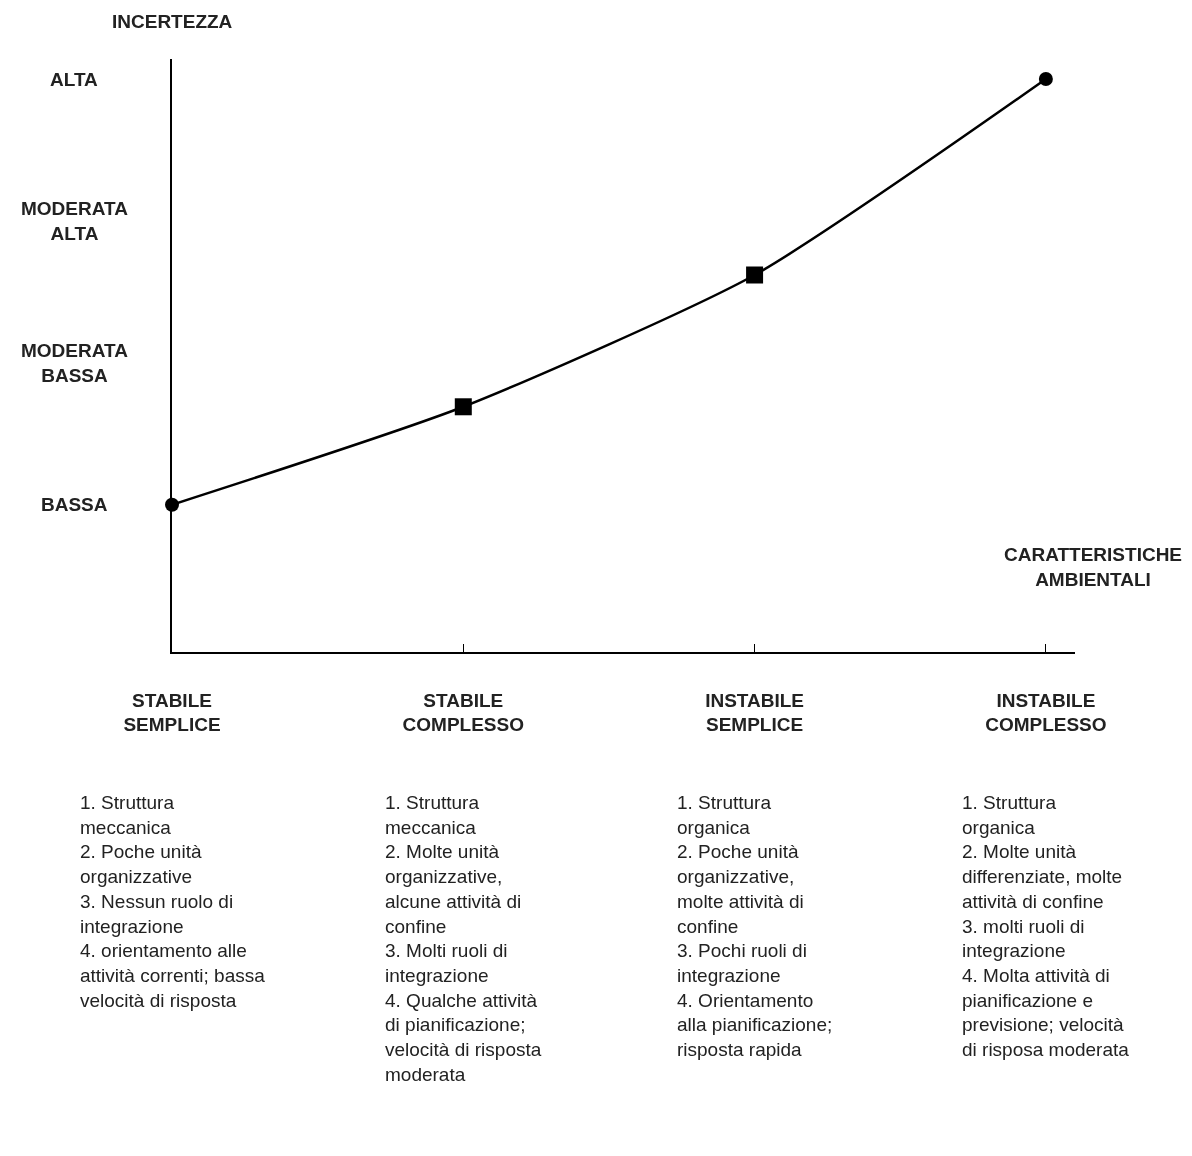 The height and width of the screenshot is (1156, 1192). Describe the element at coordinates (172, 901) in the screenshot. I see `text: 1. Struttura meccanica 2. Poche unità organizzative 3. Nessun ruolo di integrazione 4. orientamento alle attività correnti; bassa velocità di risposta` at that location.